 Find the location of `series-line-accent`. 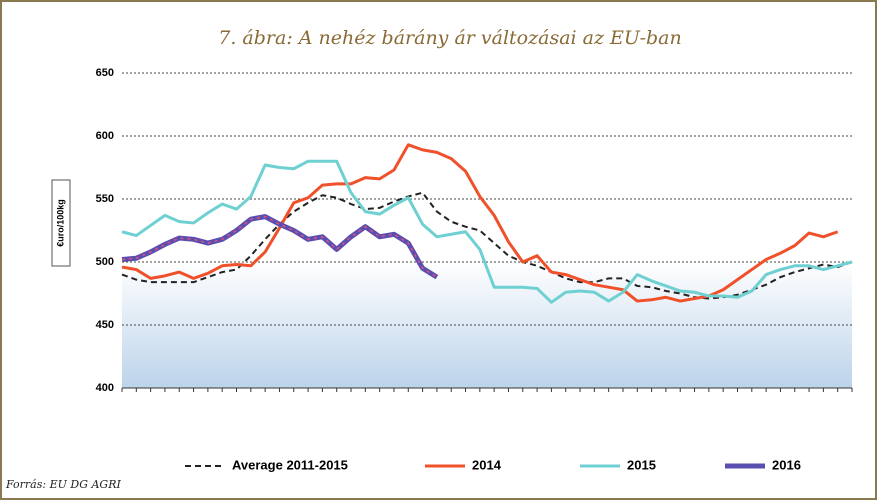

series-line-accent is located at coordinates (279, 246).